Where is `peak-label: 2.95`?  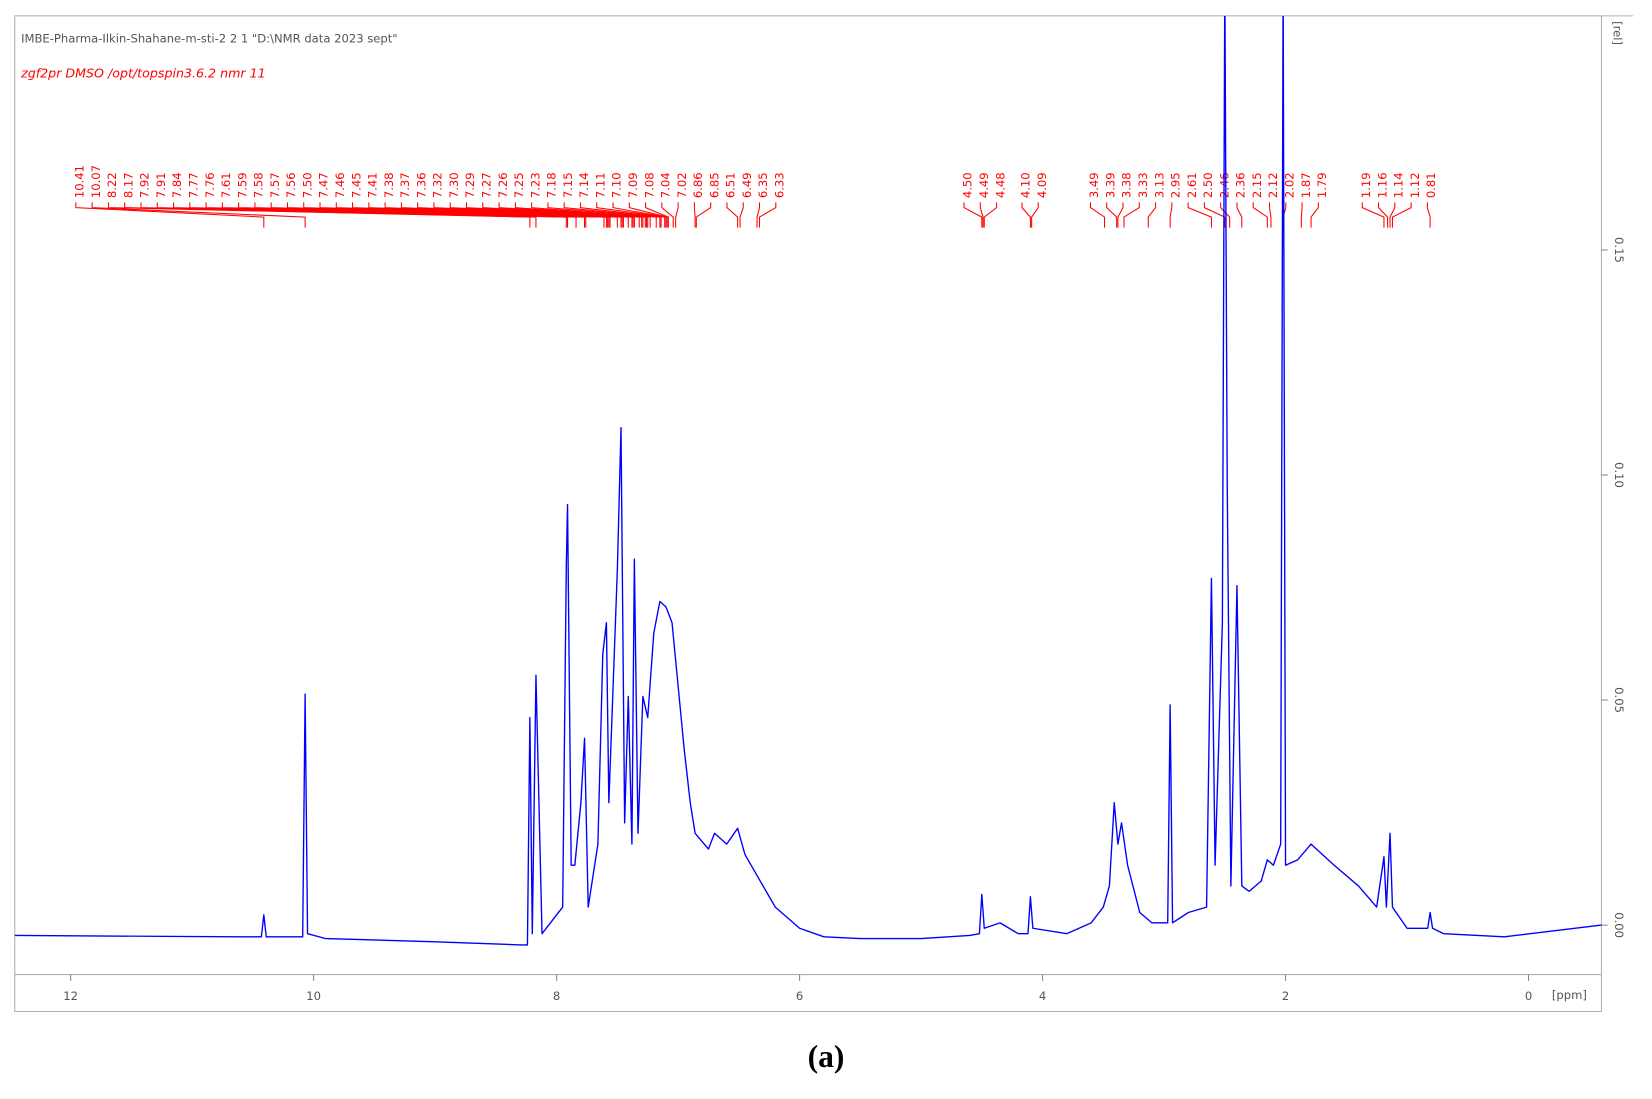
peak-label: 2.95 is located at coordinates (1176, 185).